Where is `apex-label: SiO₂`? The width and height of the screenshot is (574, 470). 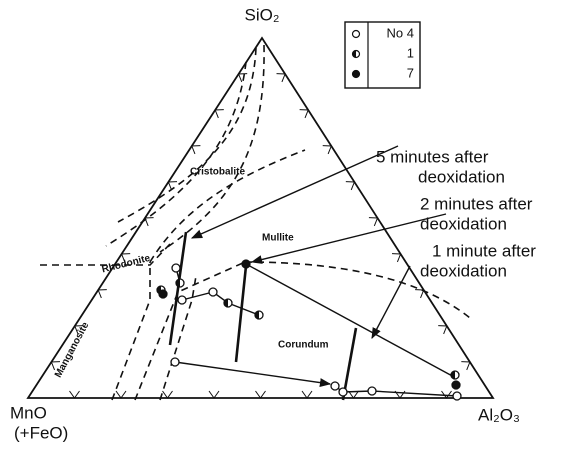
apex-label: SiO₂ is located at coordinates (262, 14).